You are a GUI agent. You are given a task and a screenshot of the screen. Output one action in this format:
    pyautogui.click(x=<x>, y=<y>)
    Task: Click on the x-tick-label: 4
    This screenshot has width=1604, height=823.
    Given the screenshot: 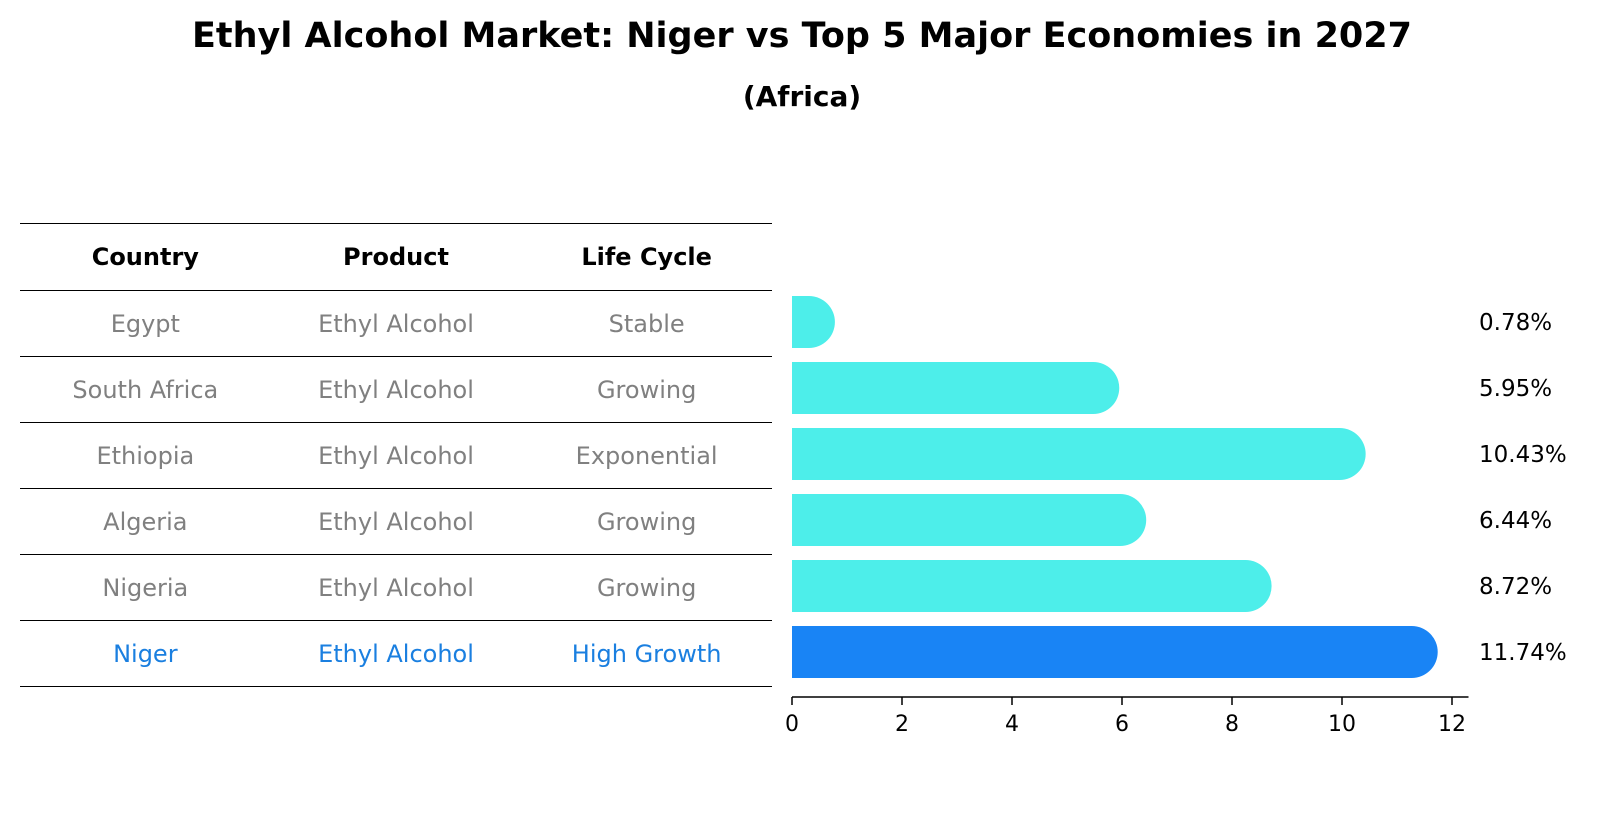 What is the action you would take?
    pyautogui.click(x=1012, y=724)
    